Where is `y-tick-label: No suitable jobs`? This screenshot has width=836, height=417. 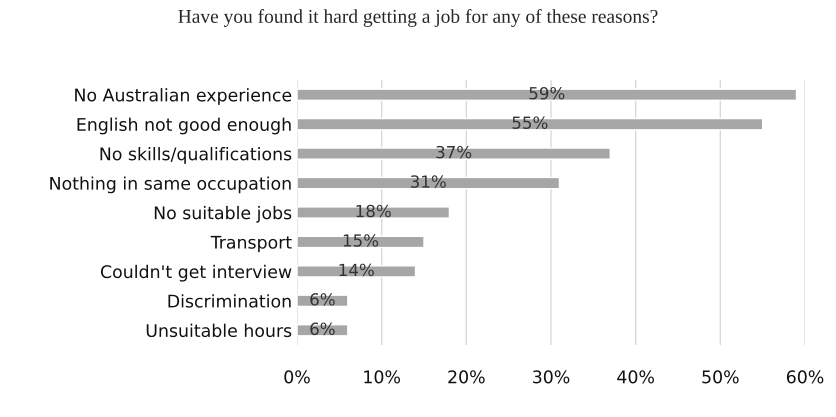 y-tick-label: No suitable jobs is located at coordinates (223, 214).